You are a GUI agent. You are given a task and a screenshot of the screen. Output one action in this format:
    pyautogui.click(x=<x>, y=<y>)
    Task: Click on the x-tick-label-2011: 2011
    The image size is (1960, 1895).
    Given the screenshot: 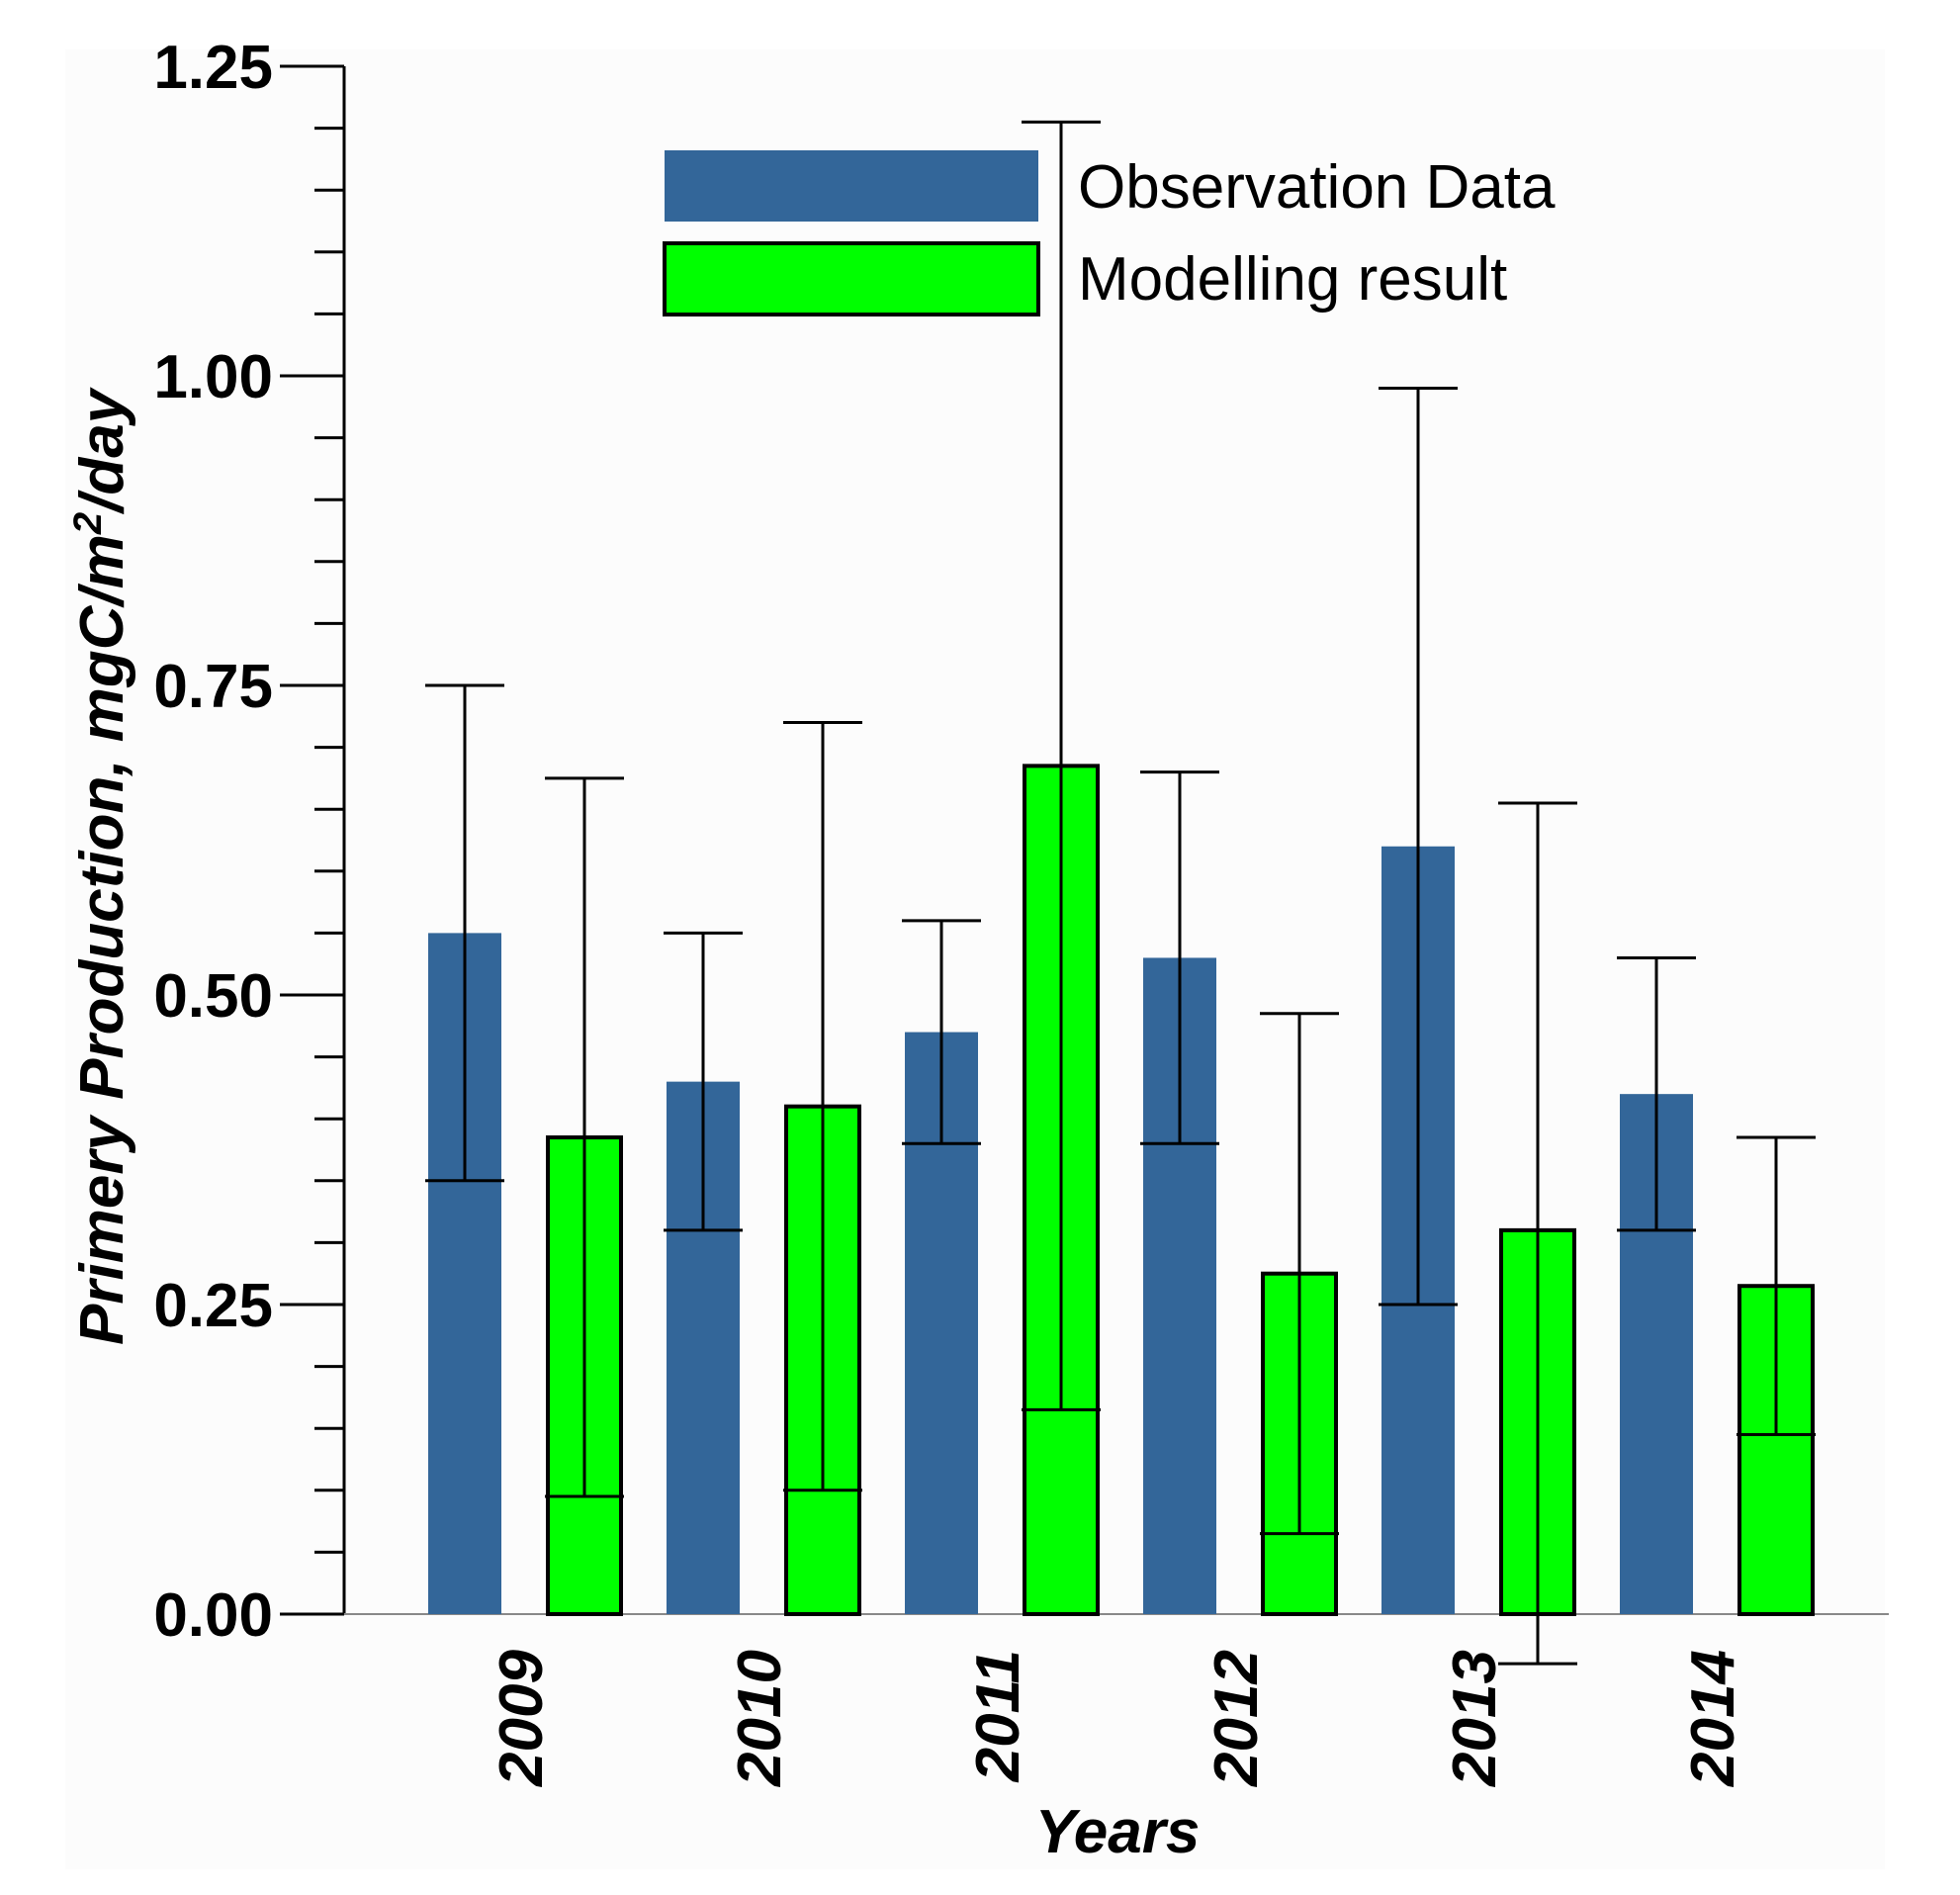 What is the action you would take?
    pyautogui.click(x=998, y=1716)
    